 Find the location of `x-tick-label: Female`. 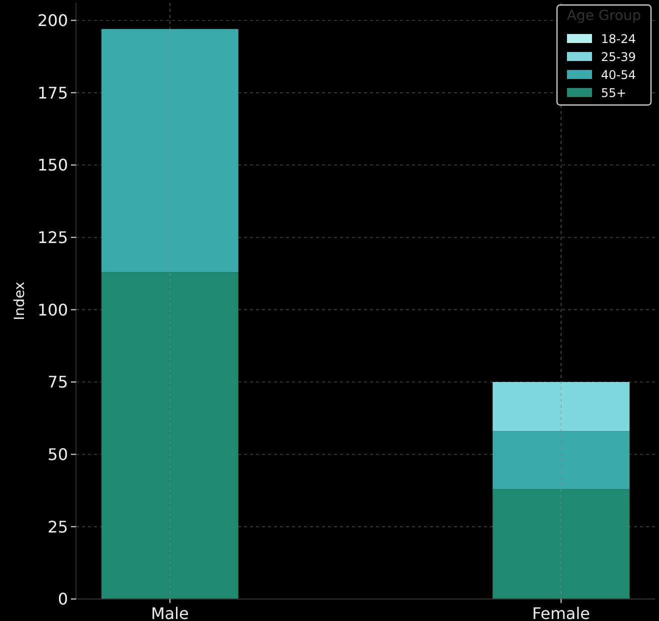

x-tick-label: Female is located at coordinates (561, 612).